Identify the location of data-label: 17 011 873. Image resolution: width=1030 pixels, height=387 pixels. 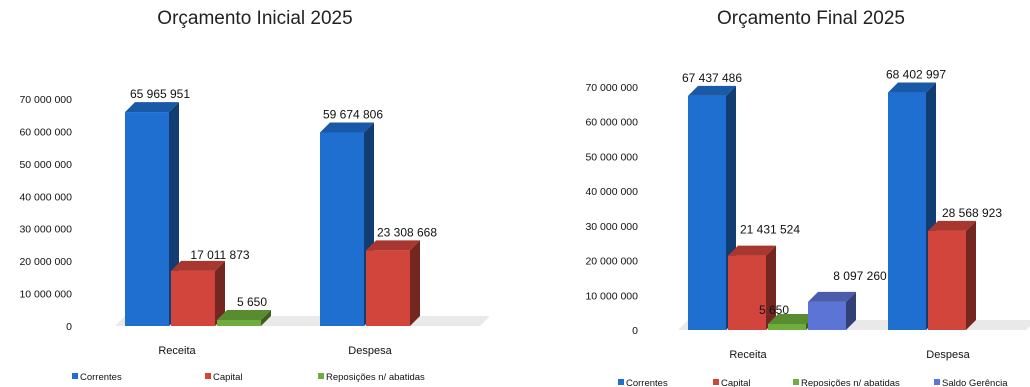
(219, 255).